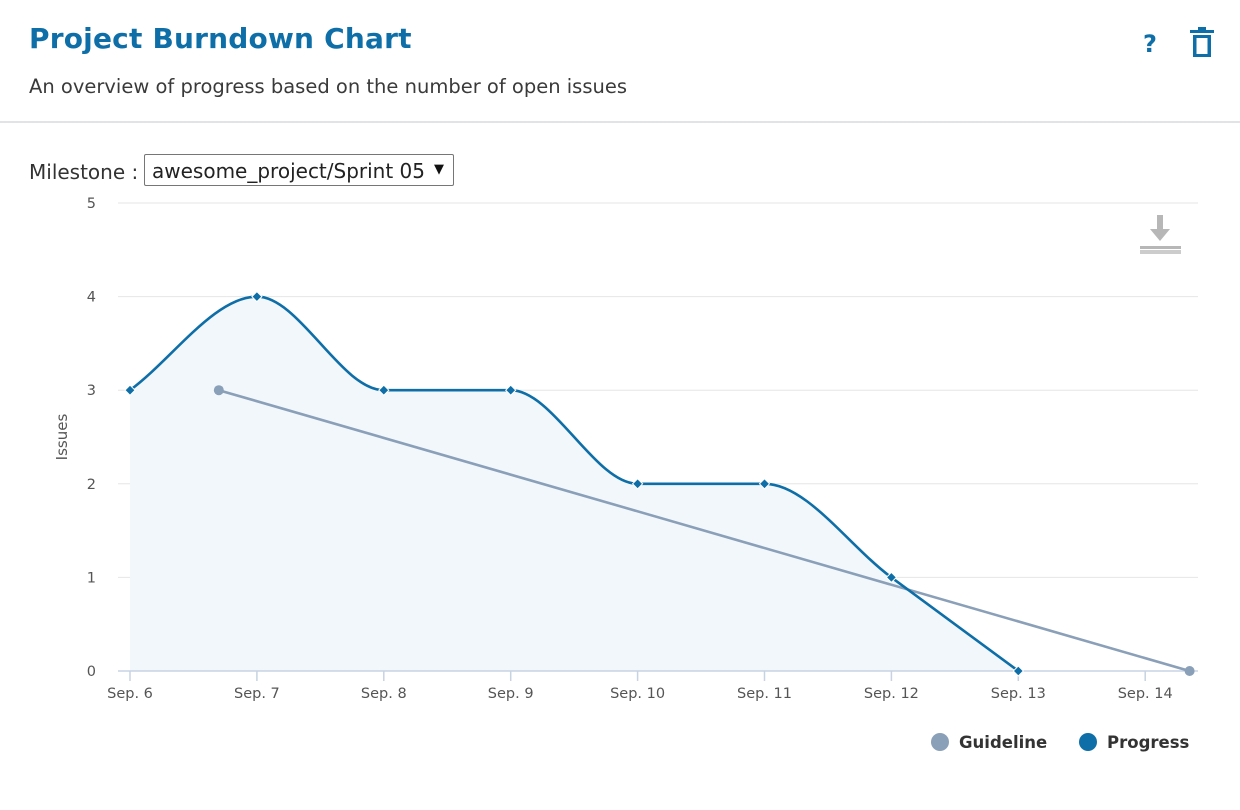 The image size is (1240, 810). I want to click on progress-legend-symbol, so click(1088, 742).